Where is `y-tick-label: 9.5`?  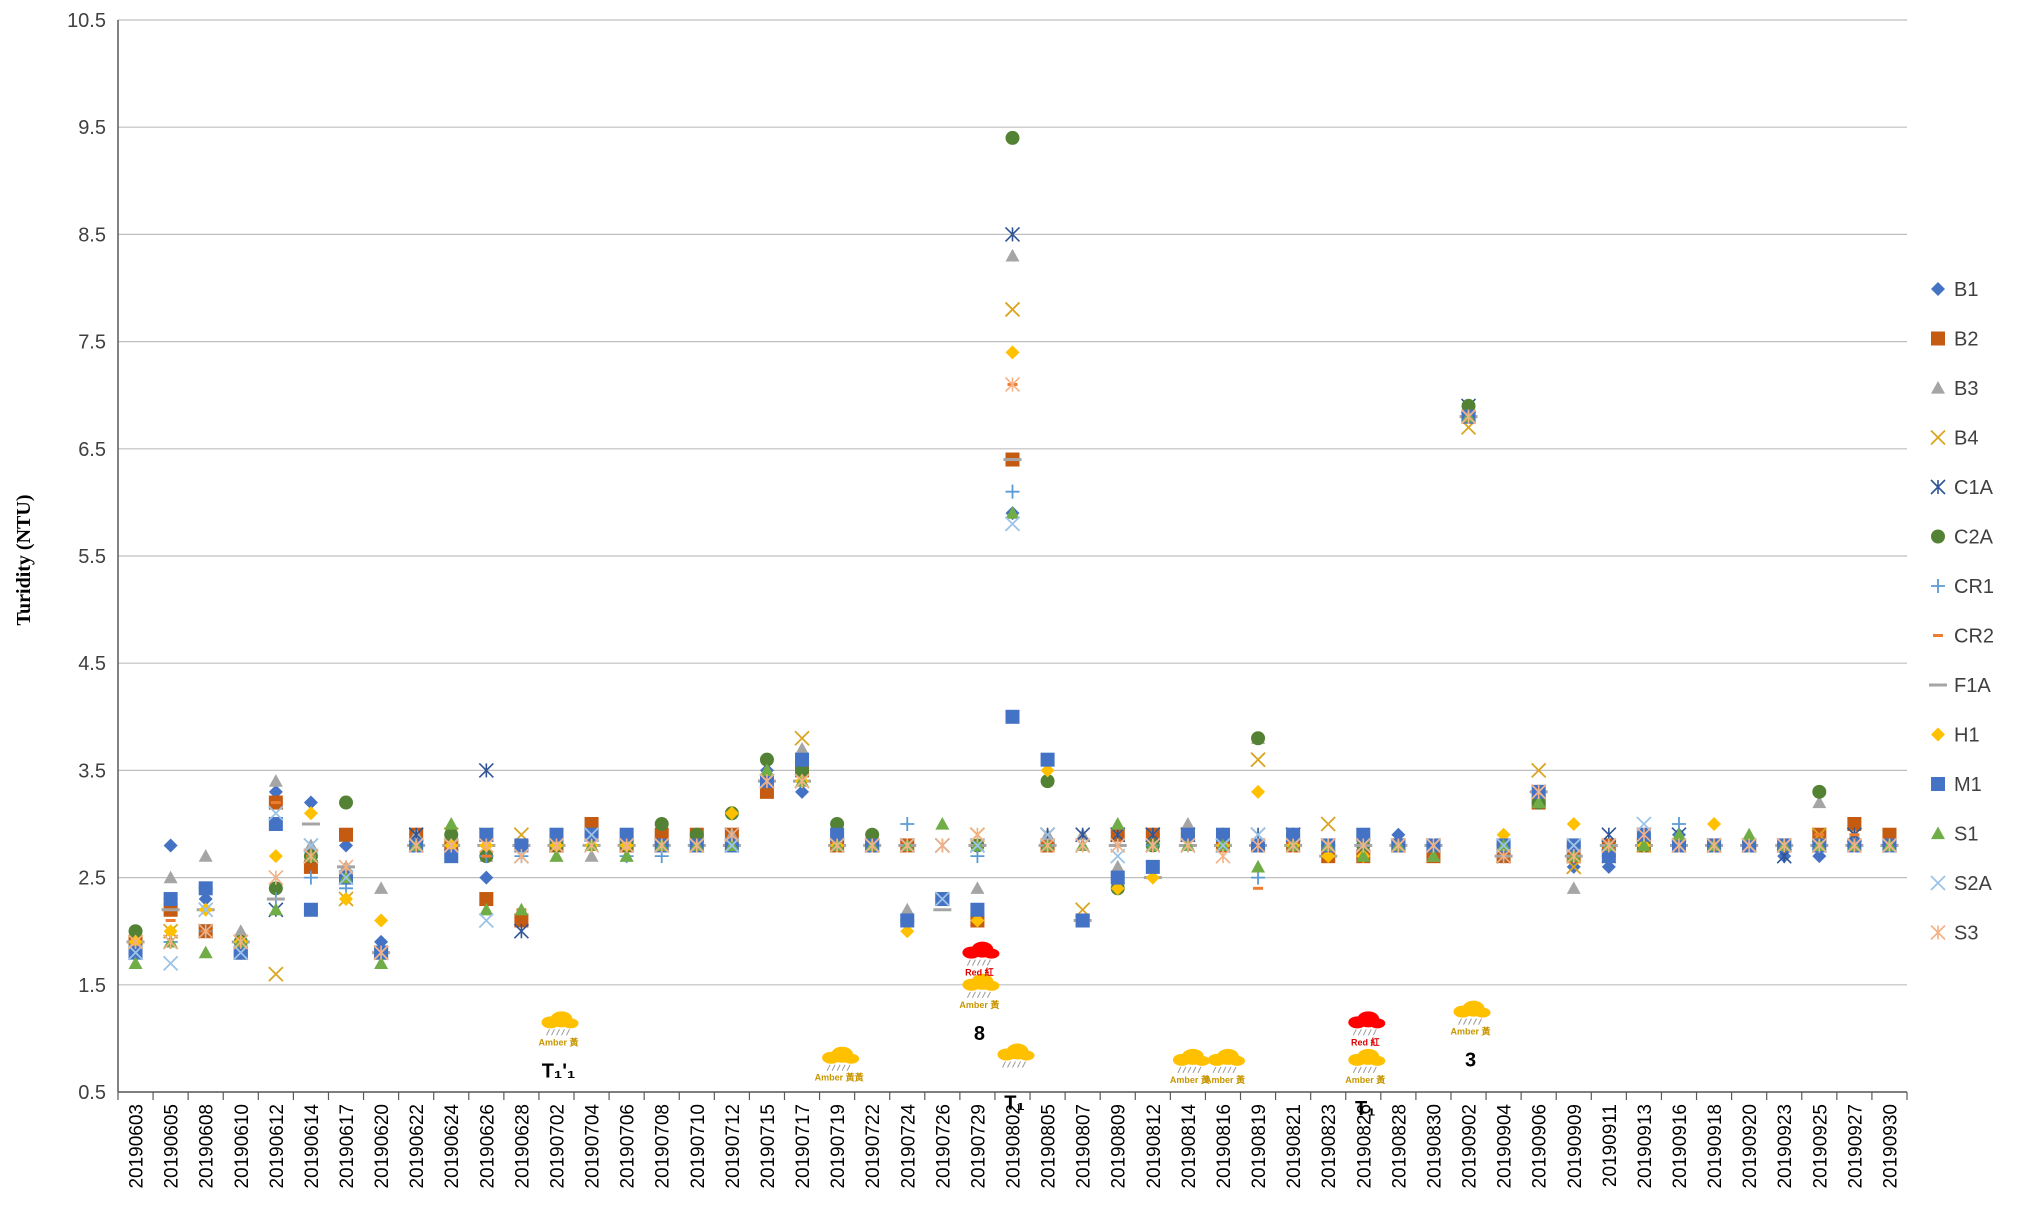
y-tick-label: 9.5 is located at coordinates (92, 128).